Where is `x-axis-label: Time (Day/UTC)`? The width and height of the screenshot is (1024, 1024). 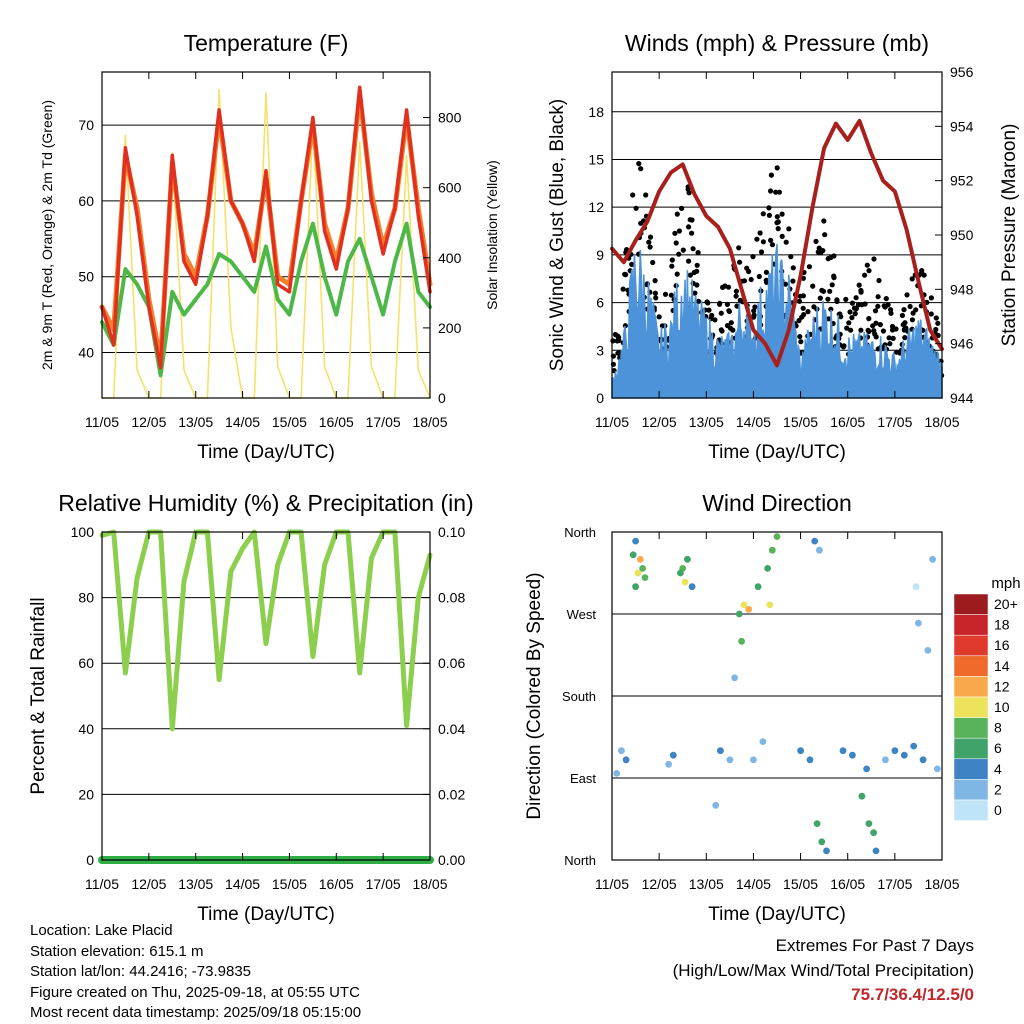 x-axis-label: Time (Day/UTC) is located at coordinates (777, 452).